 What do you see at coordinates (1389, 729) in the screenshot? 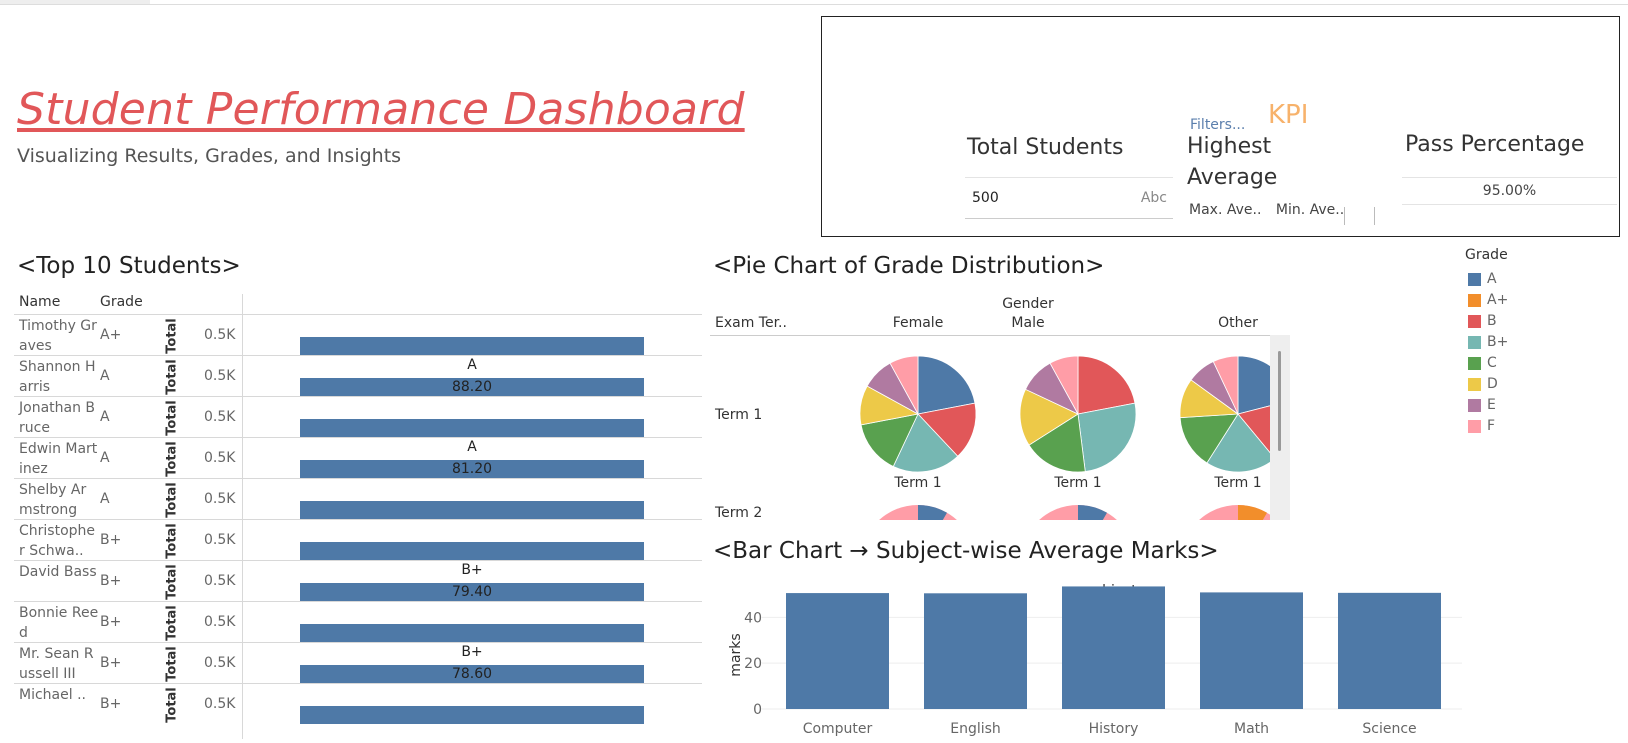
I see `x-tick-label: Science` at bounding box center [1389, 729].